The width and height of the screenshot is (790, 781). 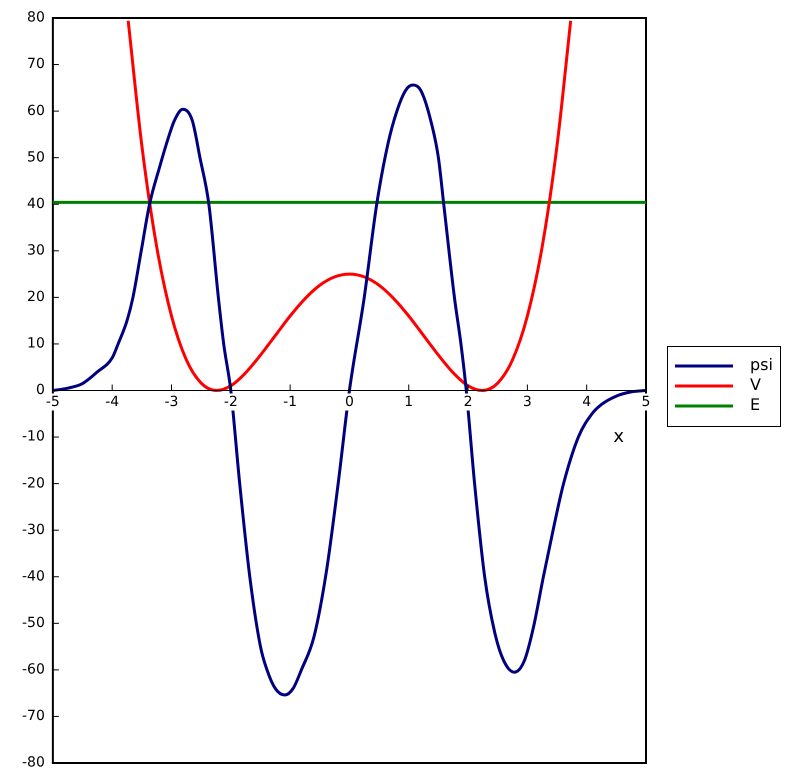 I want to click on y-tick-label: 0, so click(x=40, y=390).